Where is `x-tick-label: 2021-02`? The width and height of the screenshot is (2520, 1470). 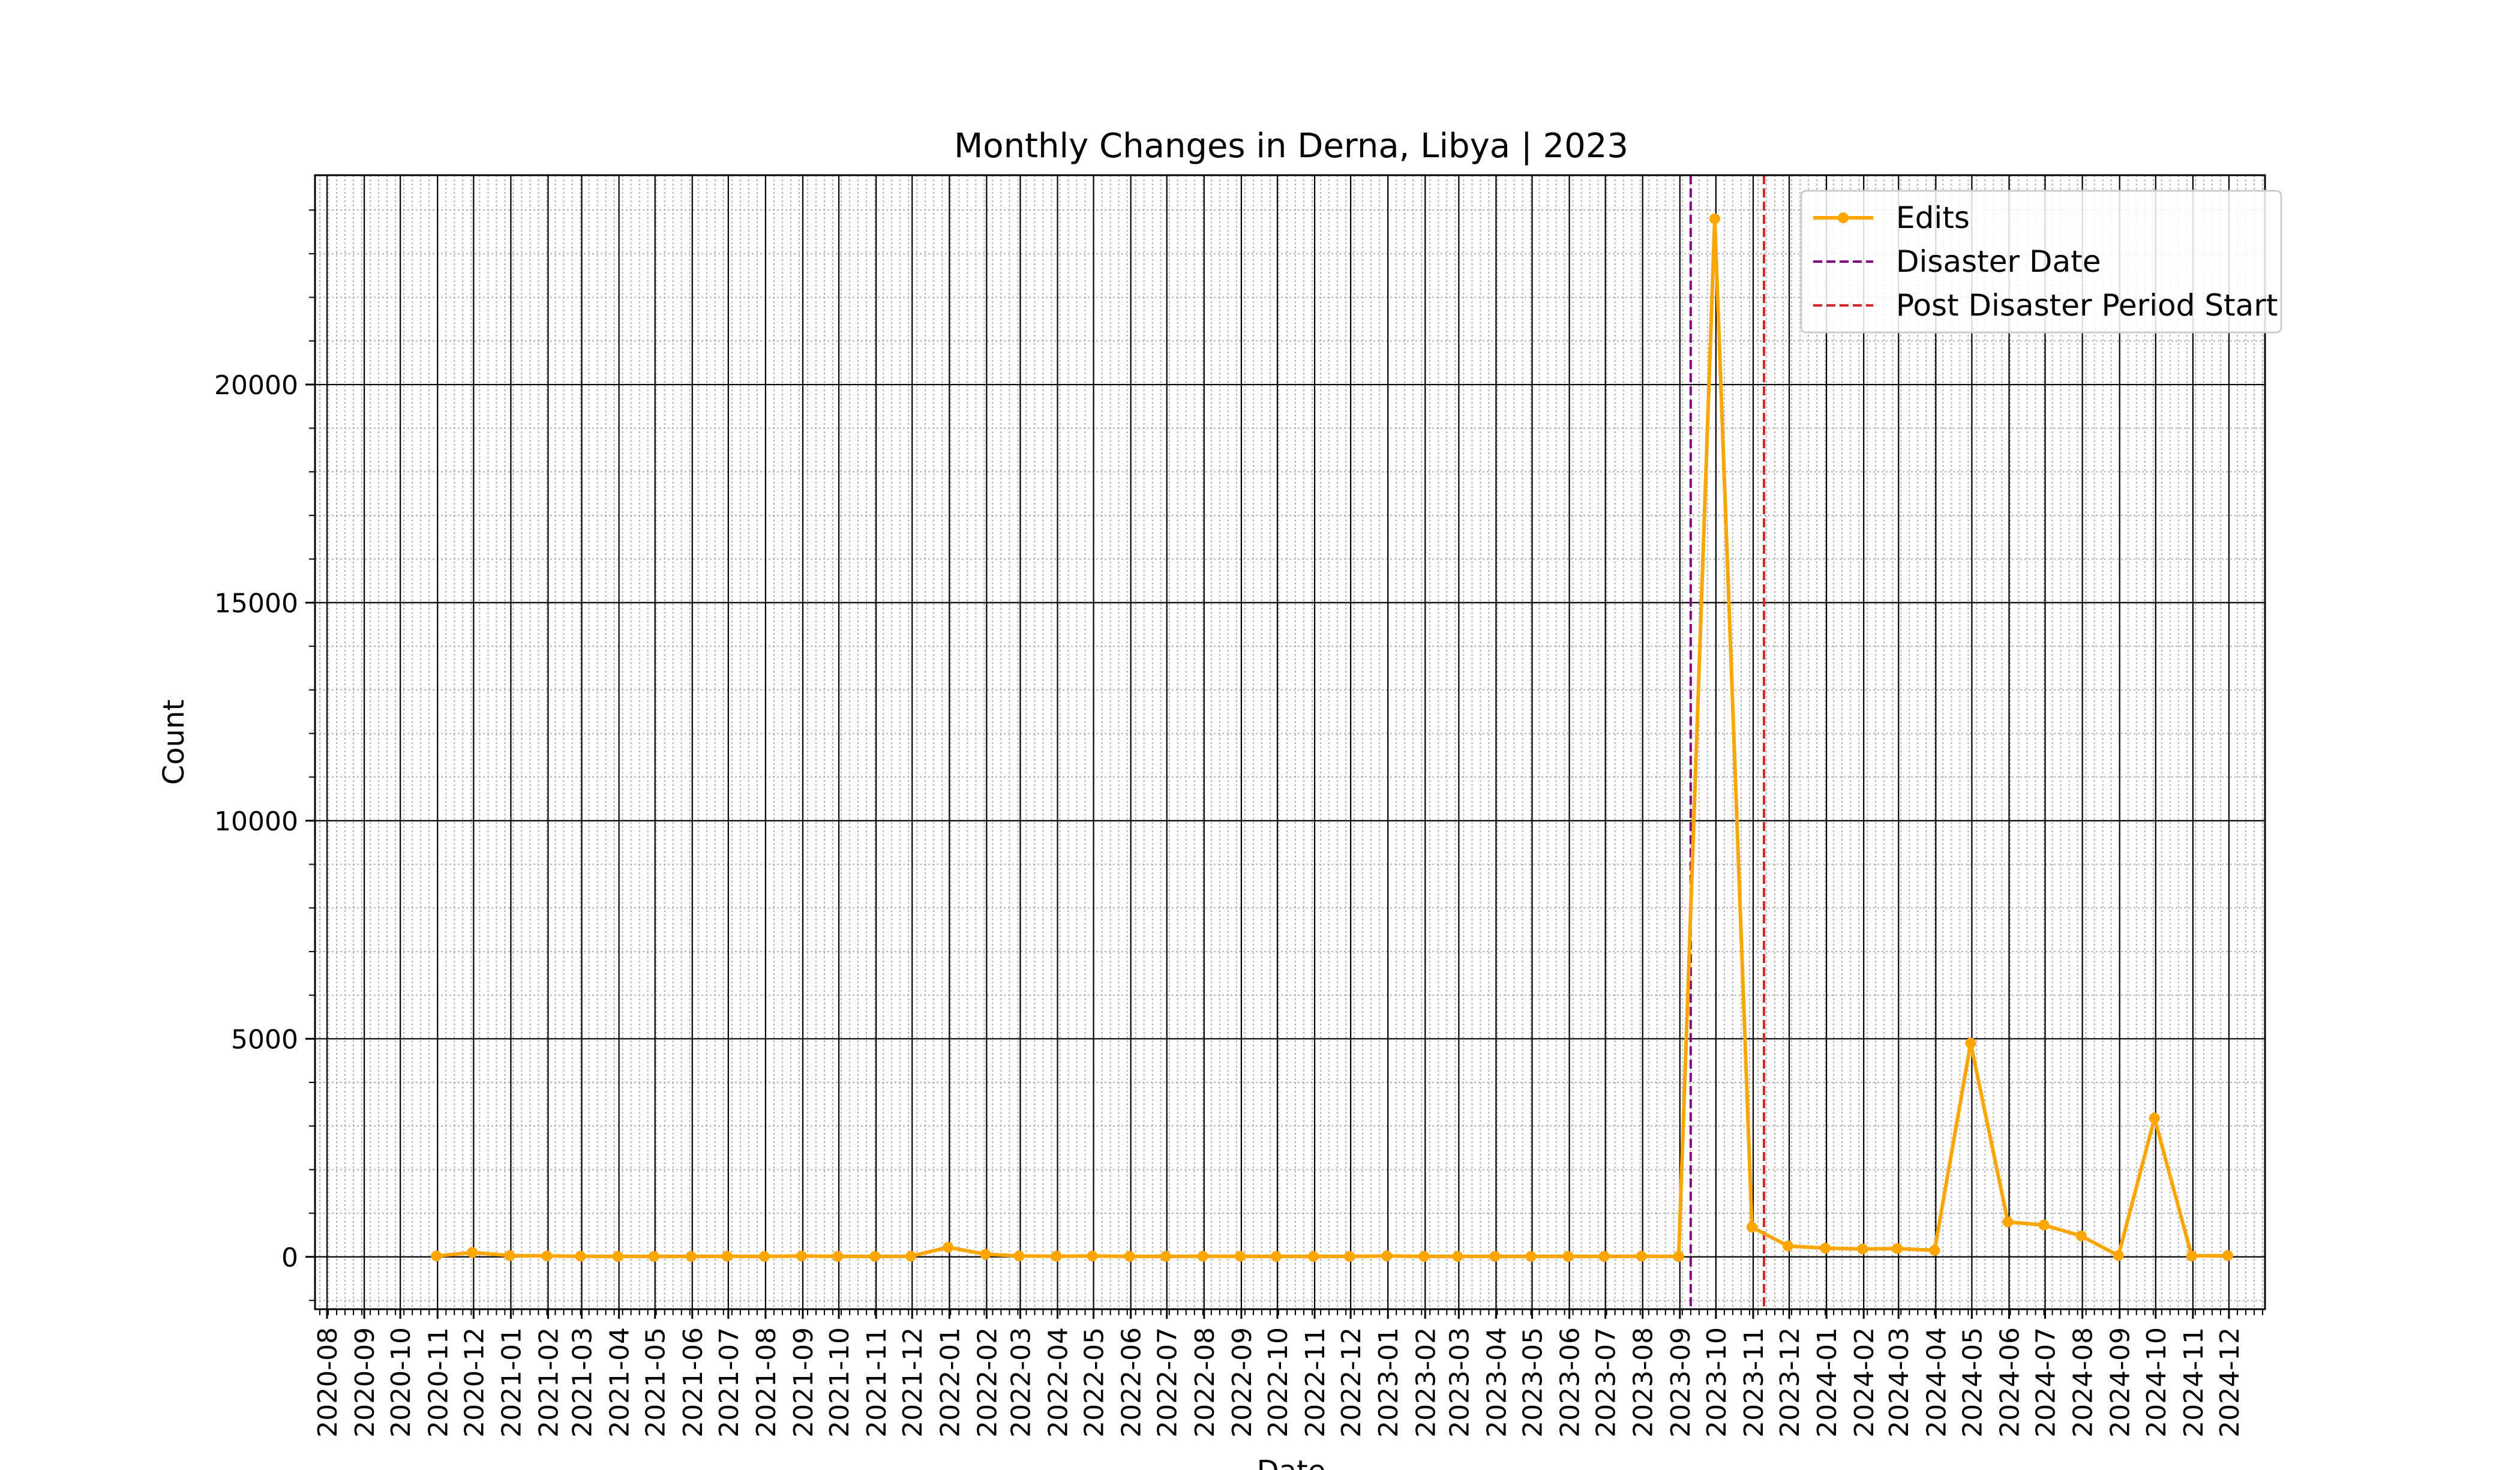
x-tick-label: 2021-02 is located at coordinates (548, 1383).